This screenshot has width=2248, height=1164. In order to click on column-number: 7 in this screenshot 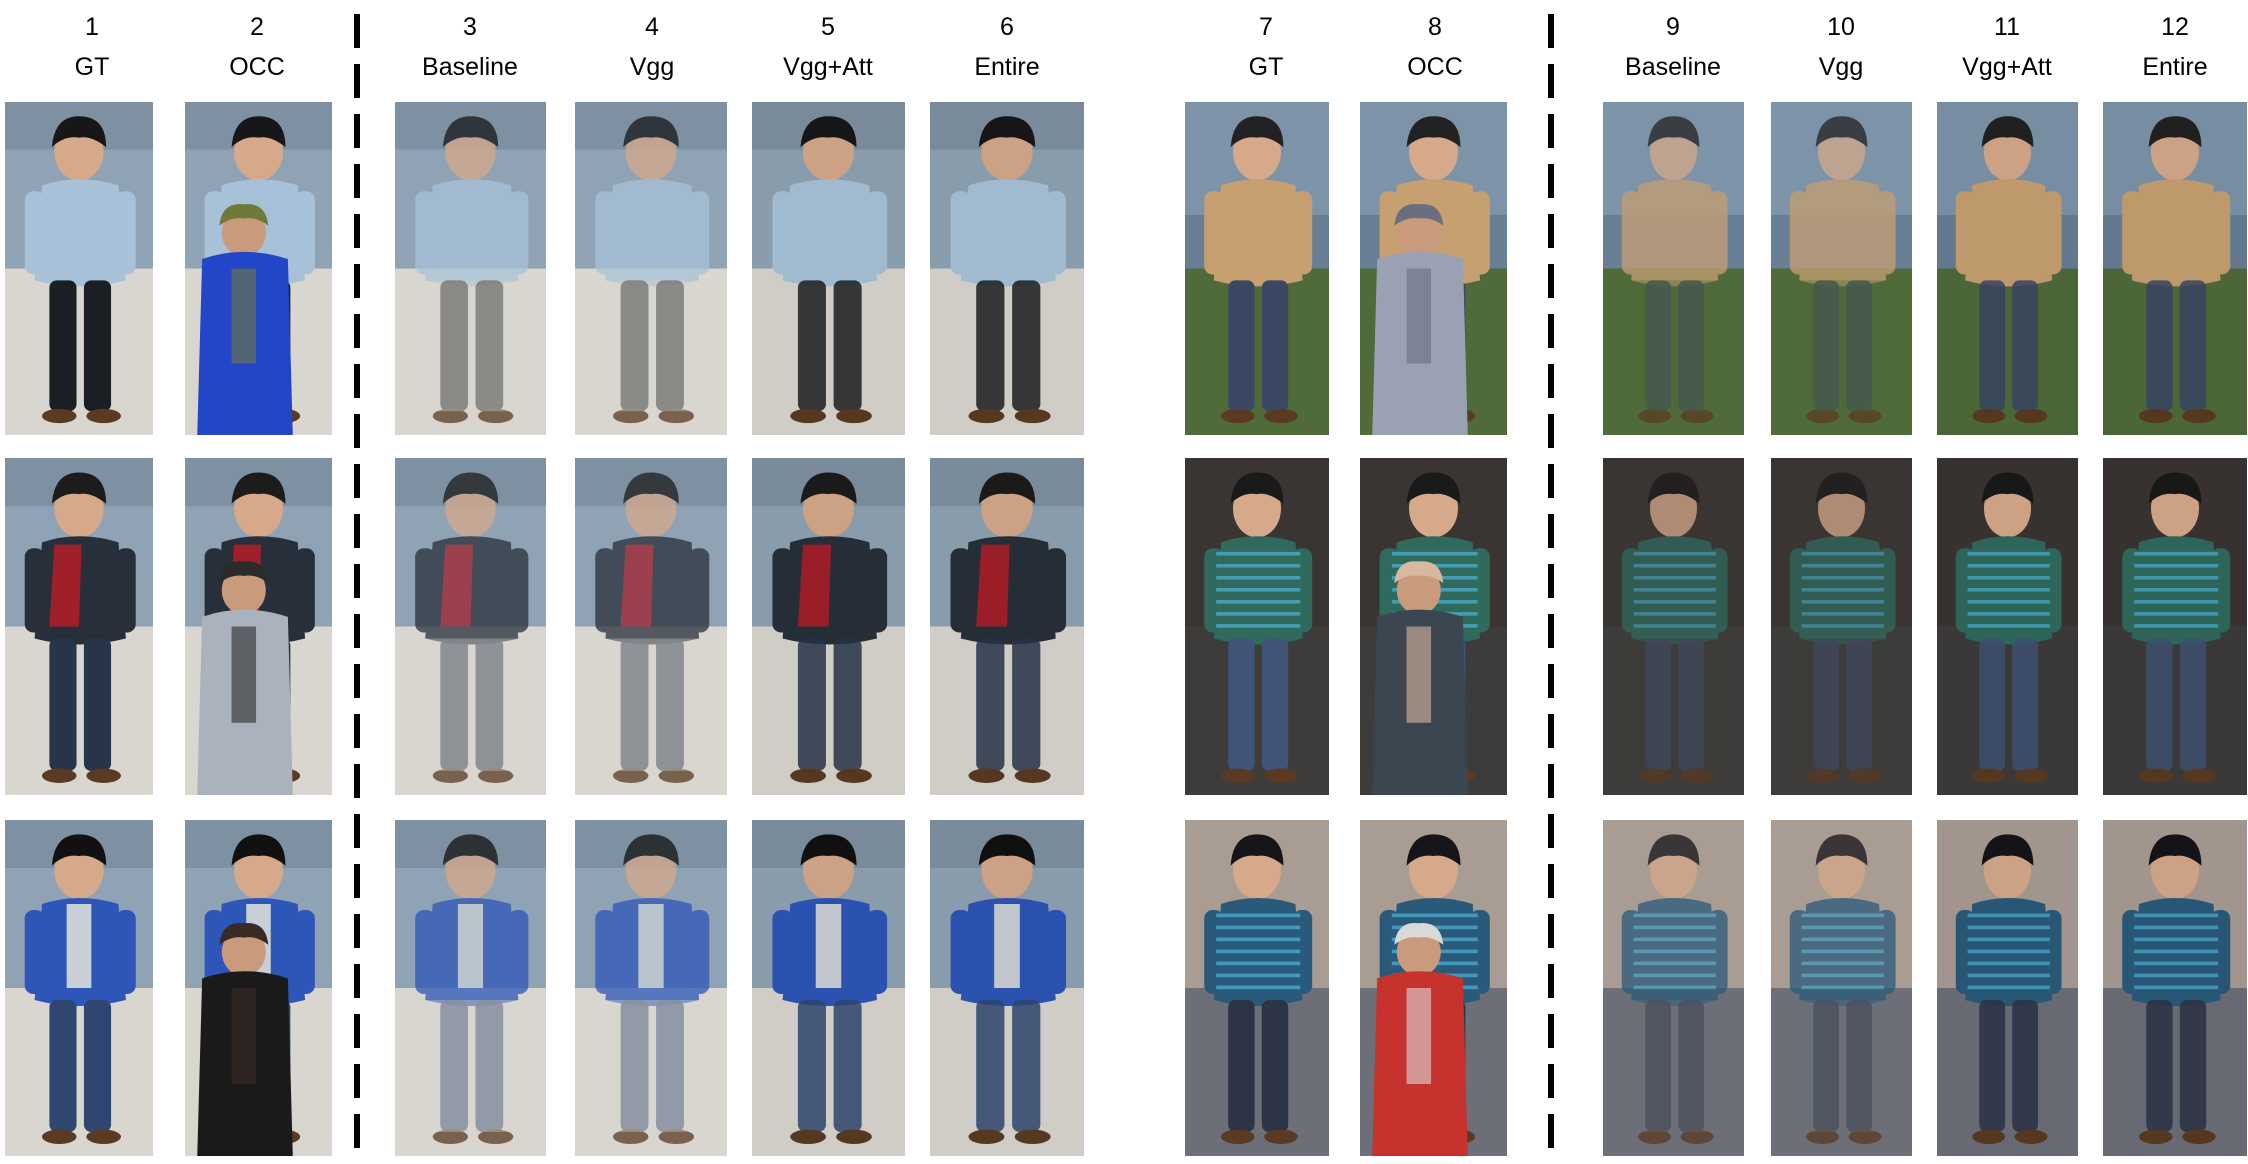, I will do `click(1266, 27)`.